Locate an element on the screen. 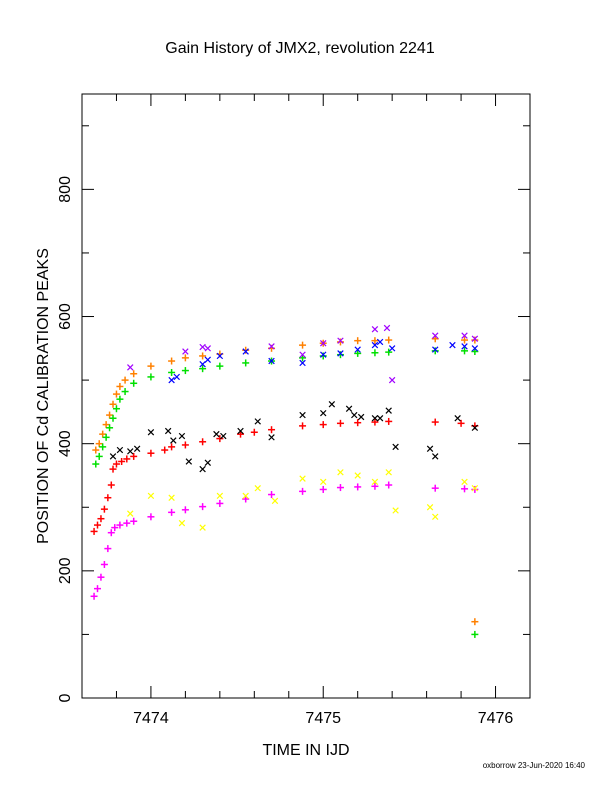 This screenshot has width=612, height=792. y-tick-label: 400 is located at coordinates (65, 443).